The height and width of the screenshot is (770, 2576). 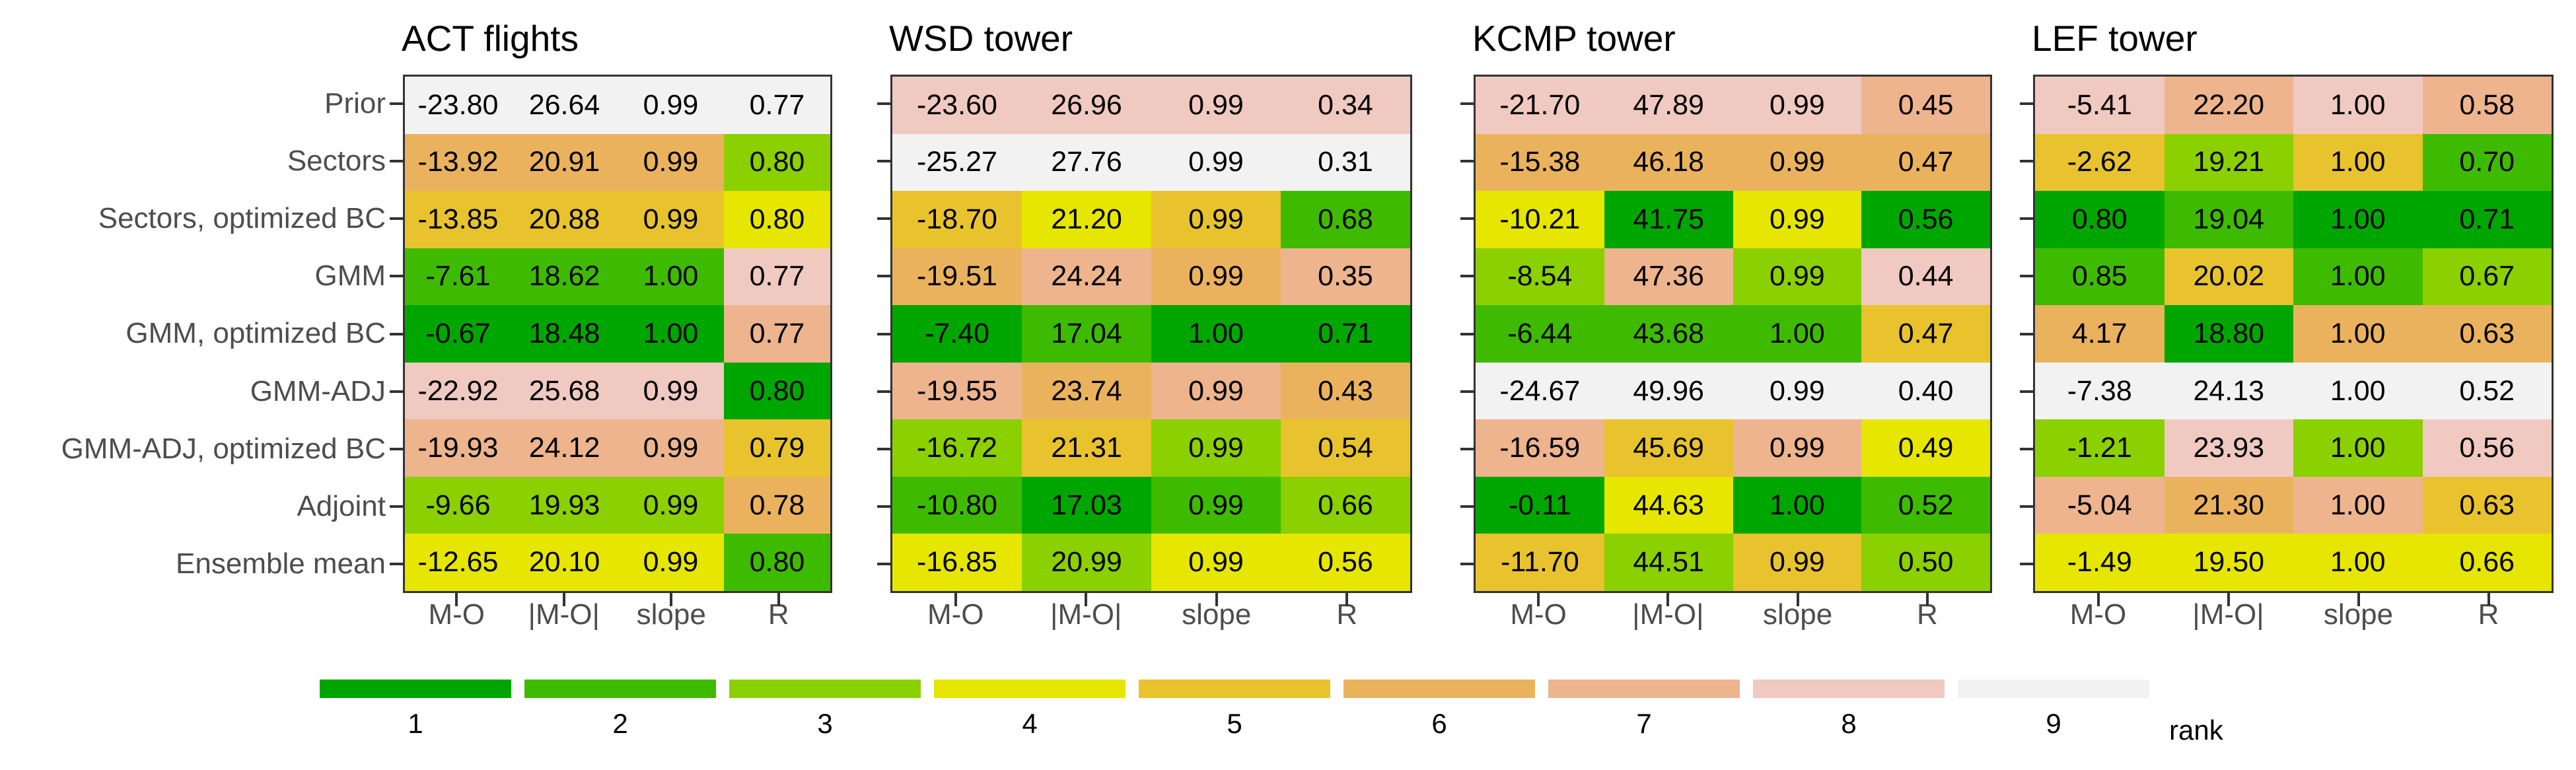 I want to click on heatmap-cell: 41.75, so click(x=1668, y=219).